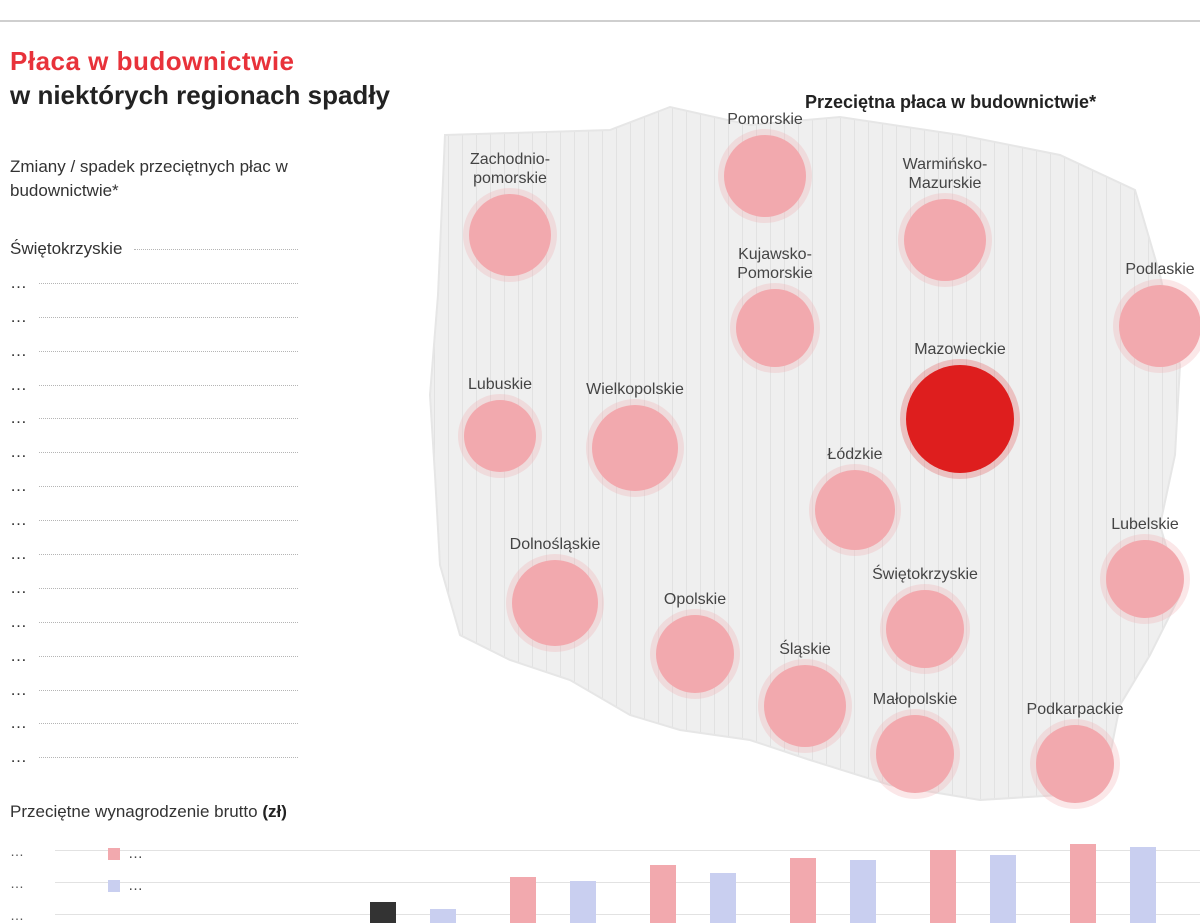 Image resolution: width=1200 pixels, height=923 pixels. What do you see at coordinates (805, 649) in the screenshot?
I see `region-name: Śląskie` at bounding box center [805, 649].